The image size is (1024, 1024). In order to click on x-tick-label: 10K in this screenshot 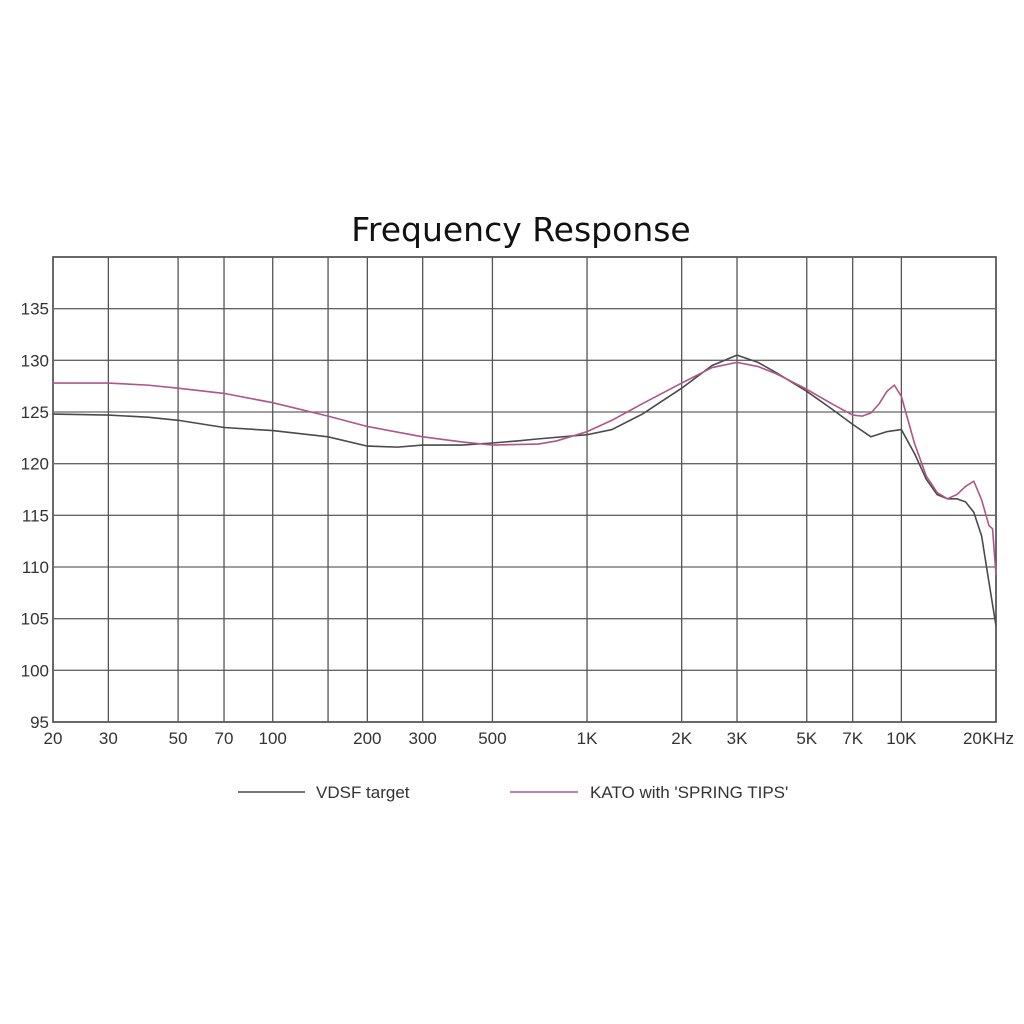, I will do `click(901, 738)`.